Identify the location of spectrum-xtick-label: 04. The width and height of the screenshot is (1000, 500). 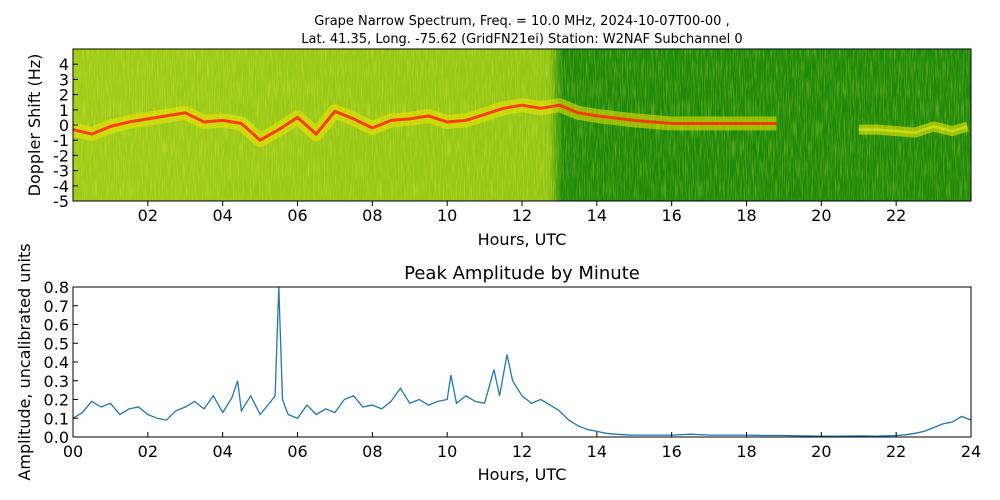
(222, 215).